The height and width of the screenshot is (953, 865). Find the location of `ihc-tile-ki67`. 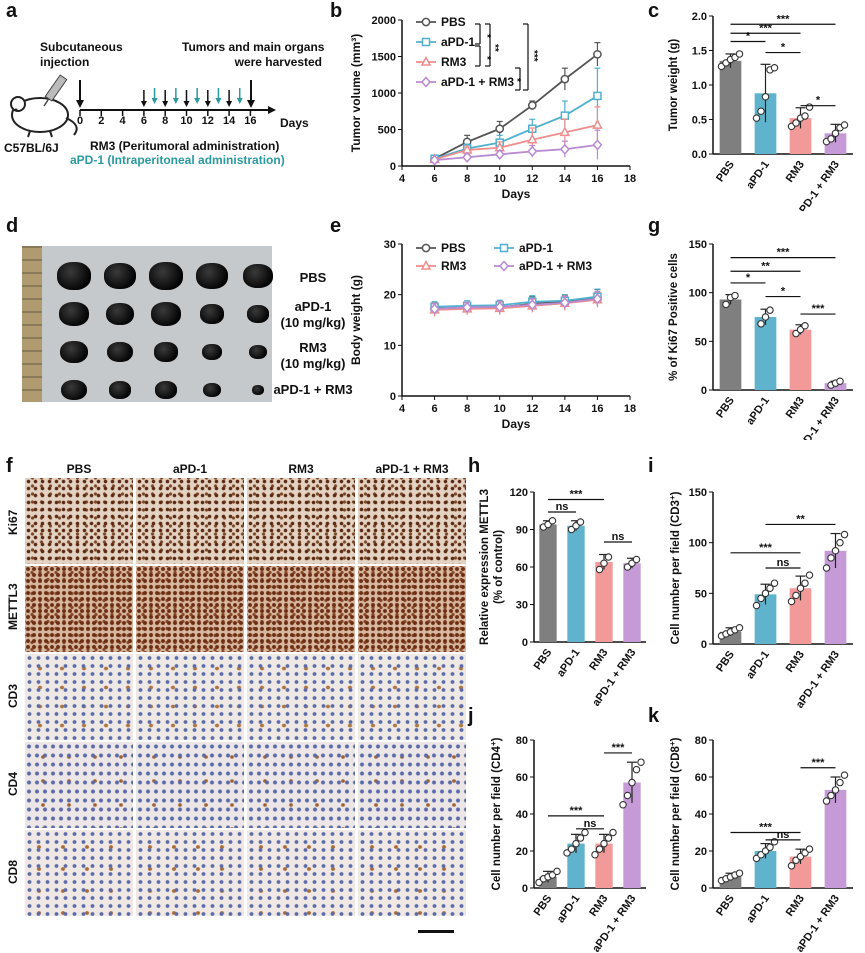

ihc-tile-ki67 is located at coordinates (412, 521).